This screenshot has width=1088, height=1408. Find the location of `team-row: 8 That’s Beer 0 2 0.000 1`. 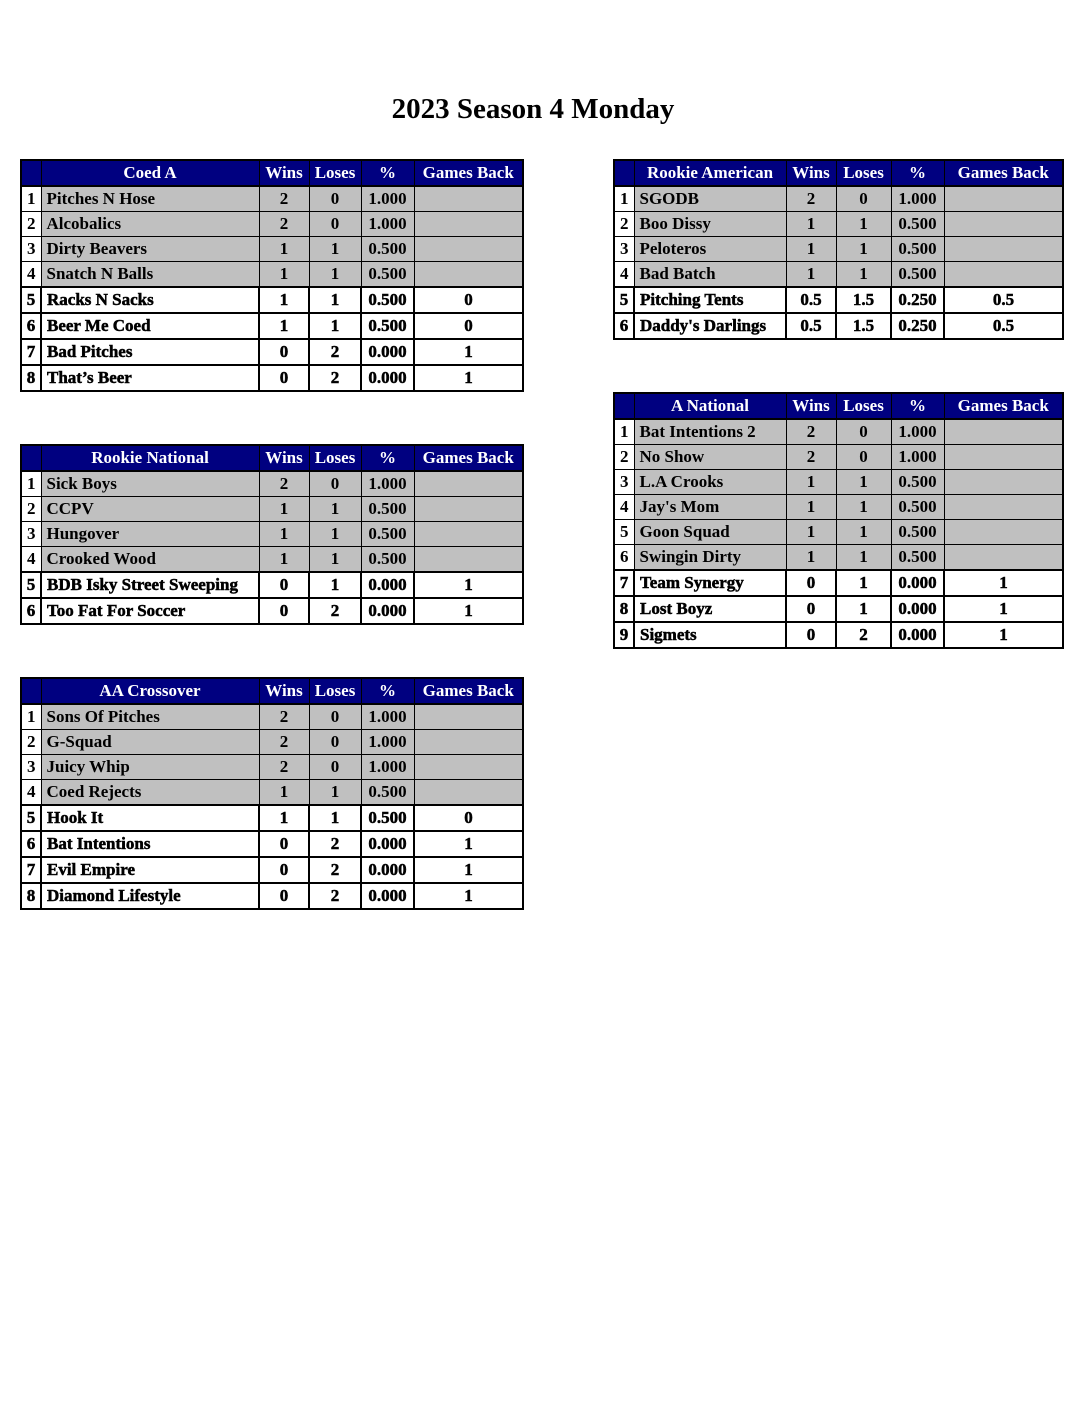

team-row: 8 That’s Beer 0 2 0.000 1 is located at coordinates (272, 378).